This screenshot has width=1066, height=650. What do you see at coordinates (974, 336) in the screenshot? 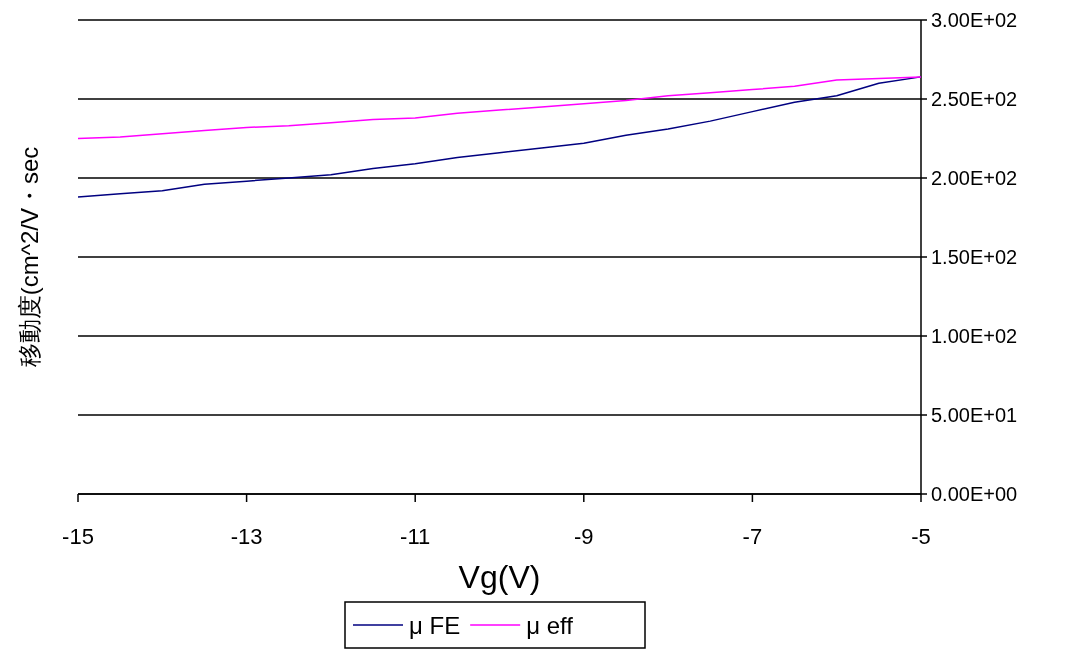
I see `y-tick-label: 1.00E+02` at bounding box center [974, 336].